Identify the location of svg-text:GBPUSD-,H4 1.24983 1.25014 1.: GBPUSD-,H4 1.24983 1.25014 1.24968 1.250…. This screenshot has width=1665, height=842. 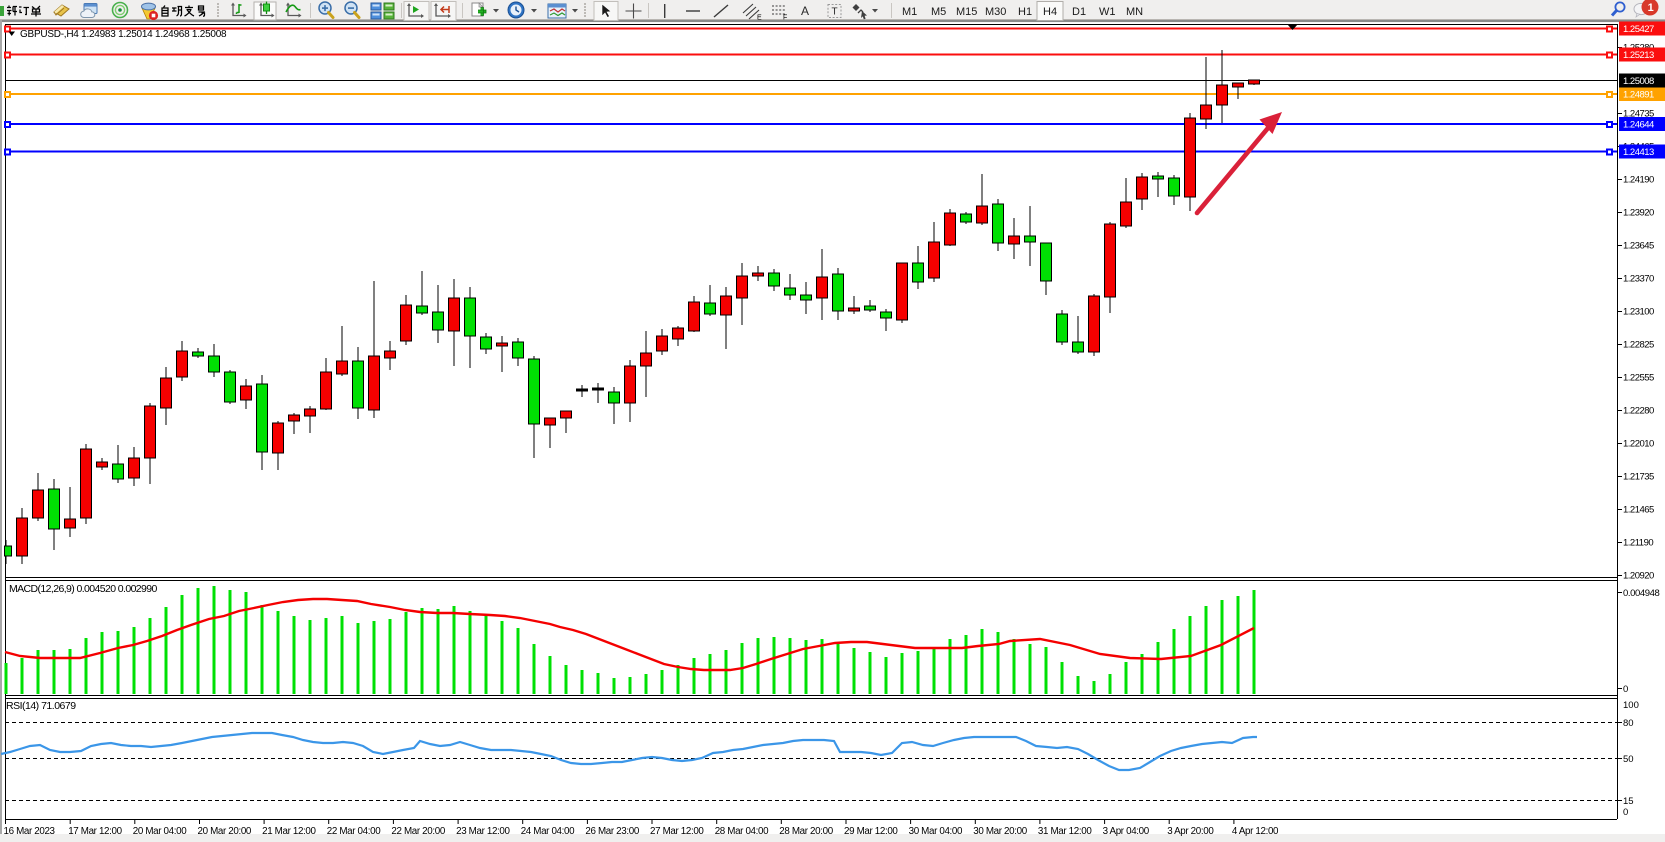
(123, 34).